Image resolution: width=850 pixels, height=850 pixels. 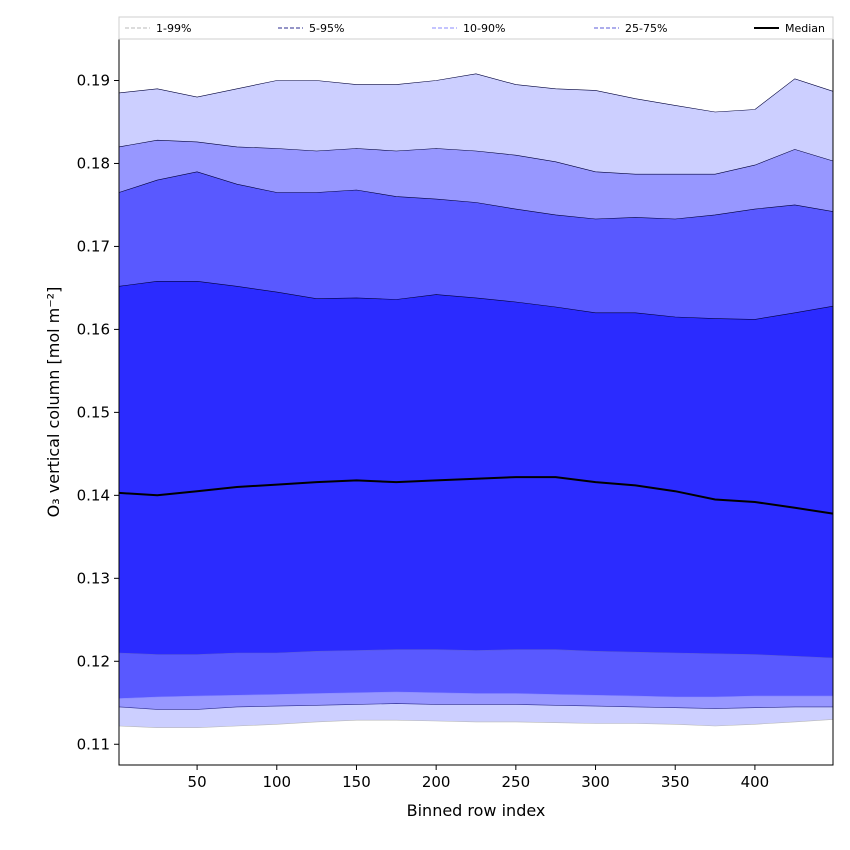 I want to click on y-tick-label: 0.15, so click(x=93, y=412).